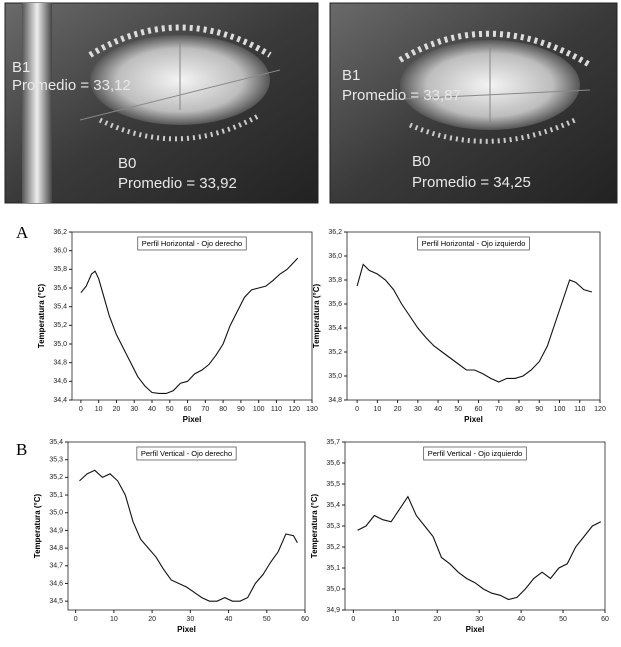 The width and height of the screenshot is (621, 647). I want to click on x-tick-label: 80, so click(223, 409).